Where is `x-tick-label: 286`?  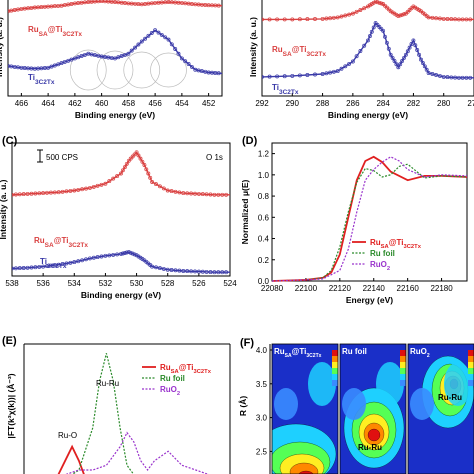 x-tick-label: 286 is located at coordinates (353, 103).